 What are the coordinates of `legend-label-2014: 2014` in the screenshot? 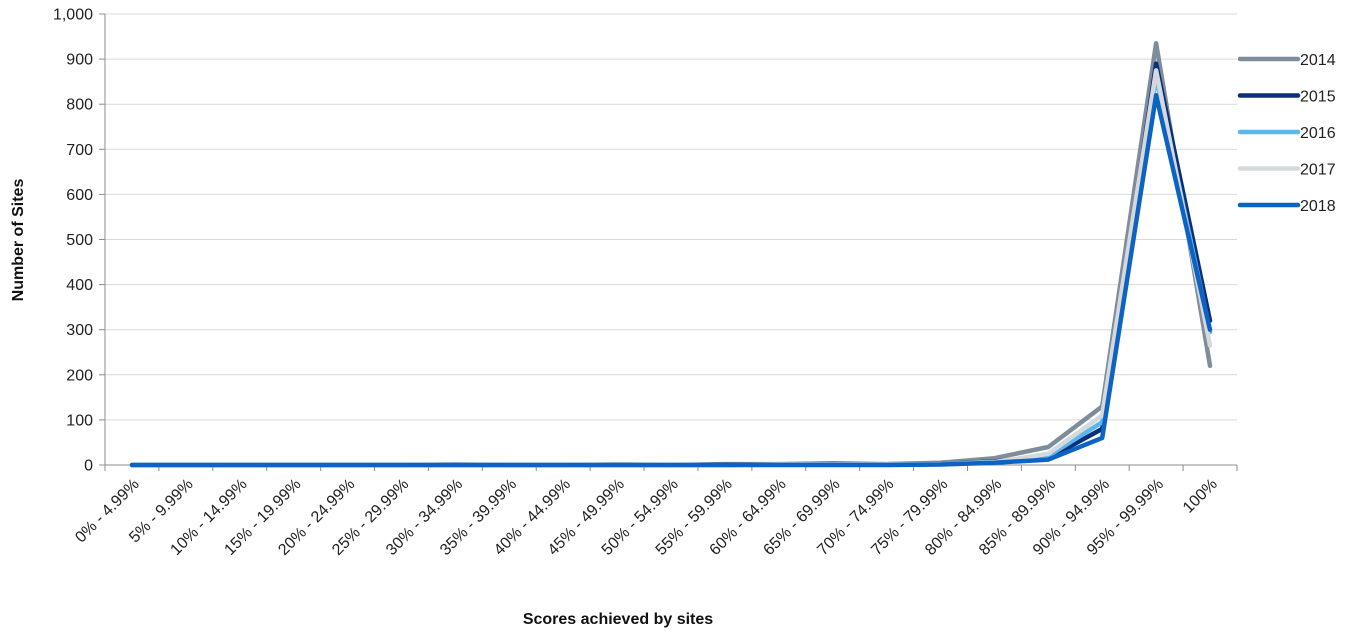 It's located at (1318, 60).